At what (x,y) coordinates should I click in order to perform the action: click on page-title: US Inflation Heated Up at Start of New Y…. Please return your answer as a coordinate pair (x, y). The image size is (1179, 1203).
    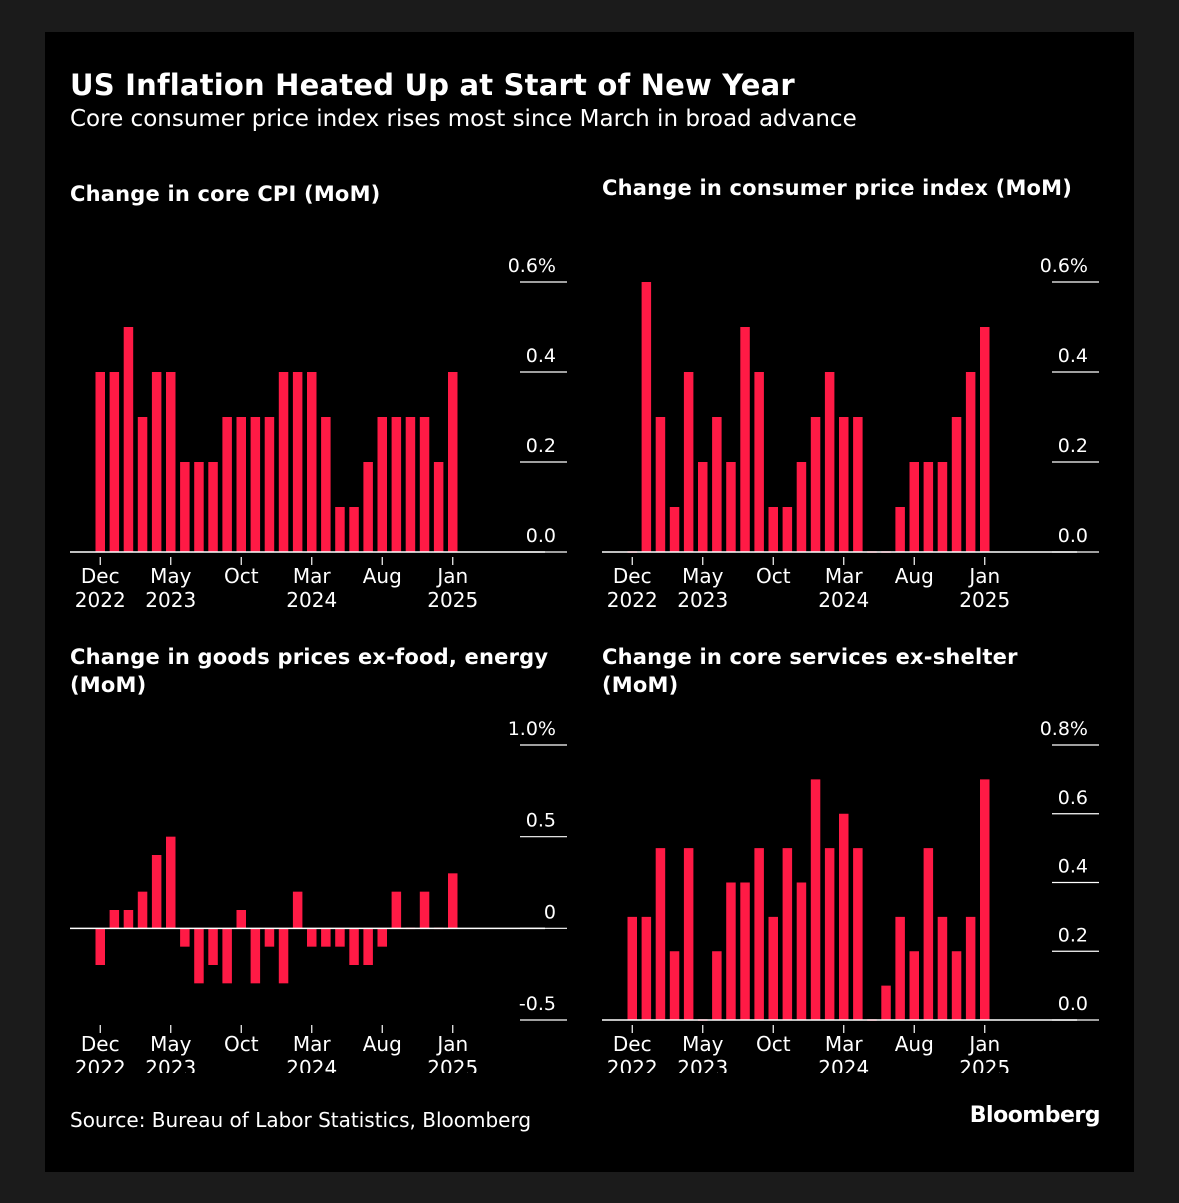
    Looking at the image, I should click on (432, 85).